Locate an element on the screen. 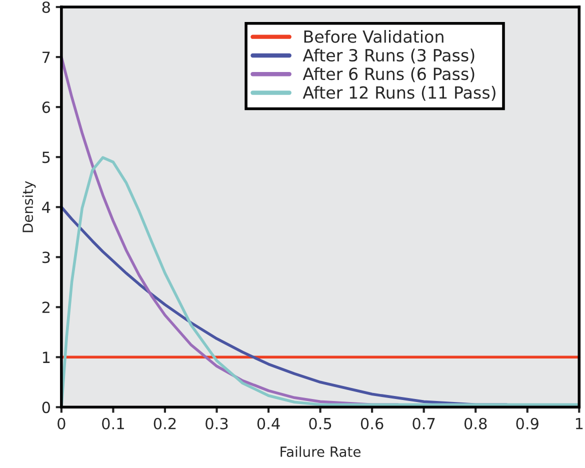 Image resolution: width=585 pixels, height=468 pixels. y-tick-label: 8 is located at coordinates (46, 7).